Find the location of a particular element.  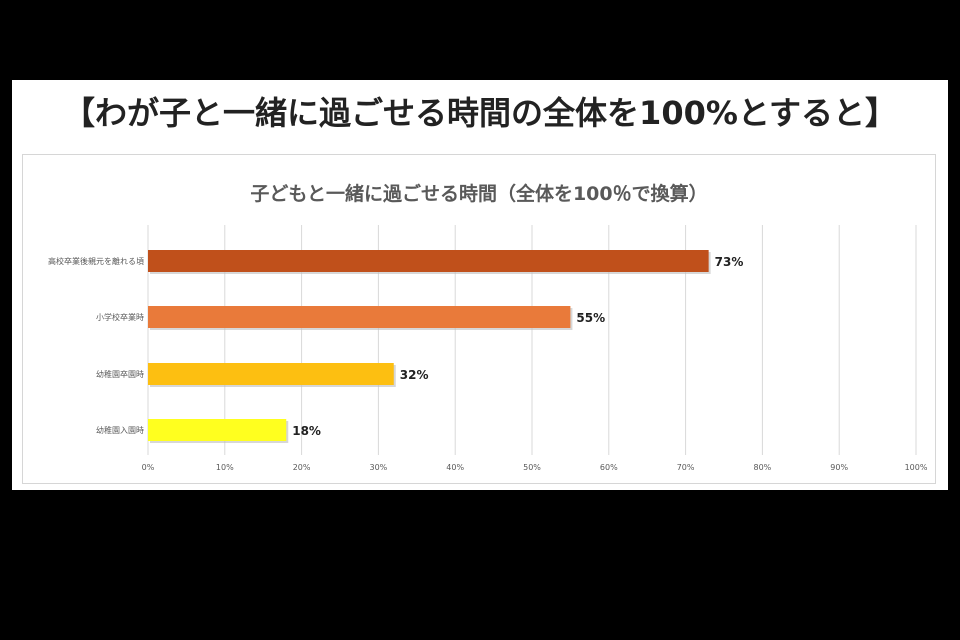

x-tick-label: 40% is located at coordinates (455, 467).